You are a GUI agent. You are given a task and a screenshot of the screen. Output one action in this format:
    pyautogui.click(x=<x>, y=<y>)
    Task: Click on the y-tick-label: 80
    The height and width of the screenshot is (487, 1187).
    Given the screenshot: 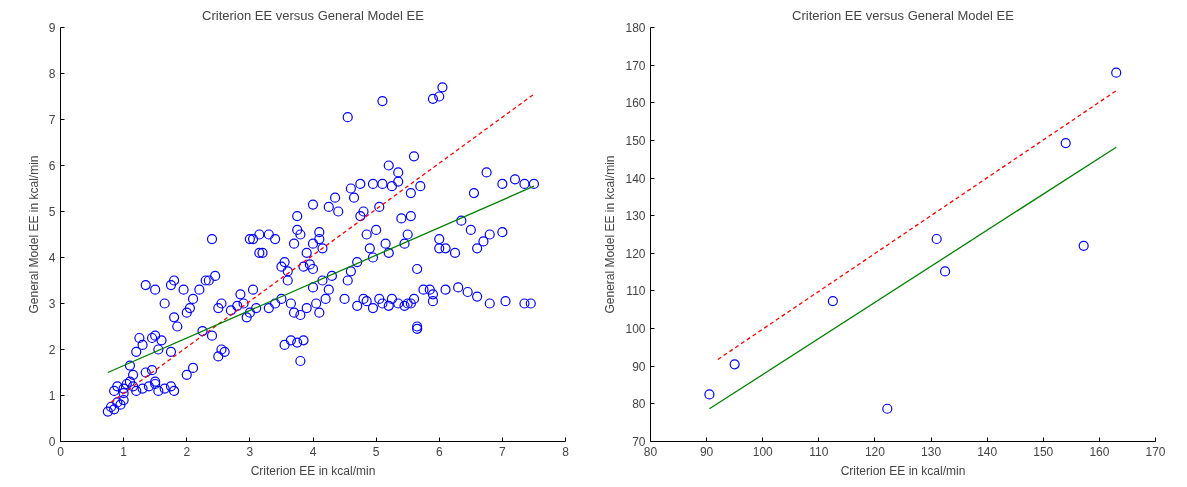 What is the action you would take?
    pyautogui.click(x=639, y=404)
    